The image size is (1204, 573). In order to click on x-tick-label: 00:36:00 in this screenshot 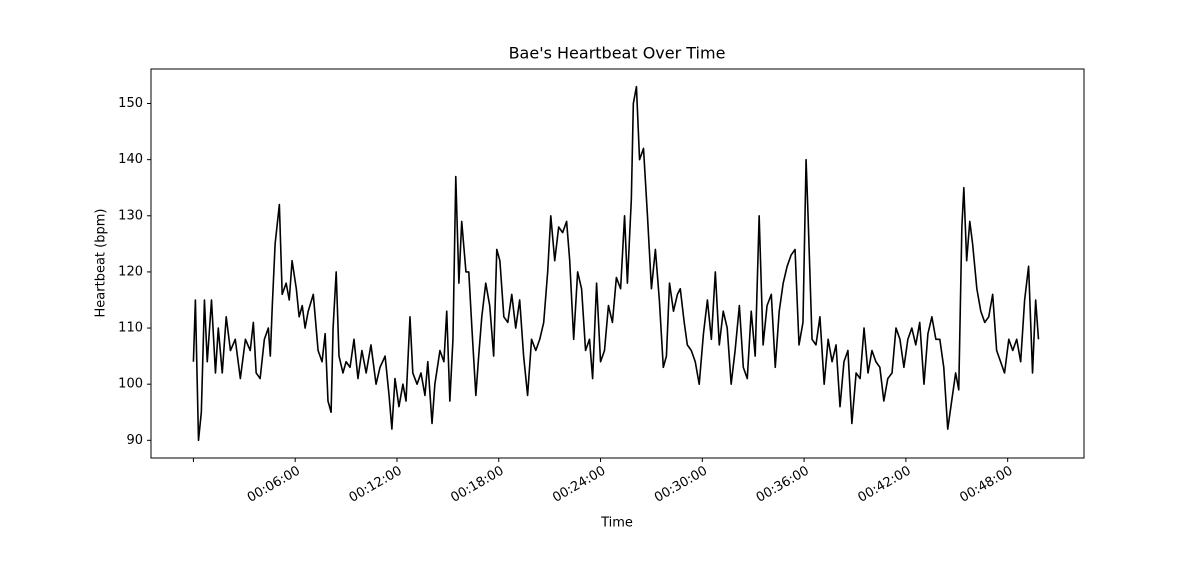, I will do `click(783, 485)`.